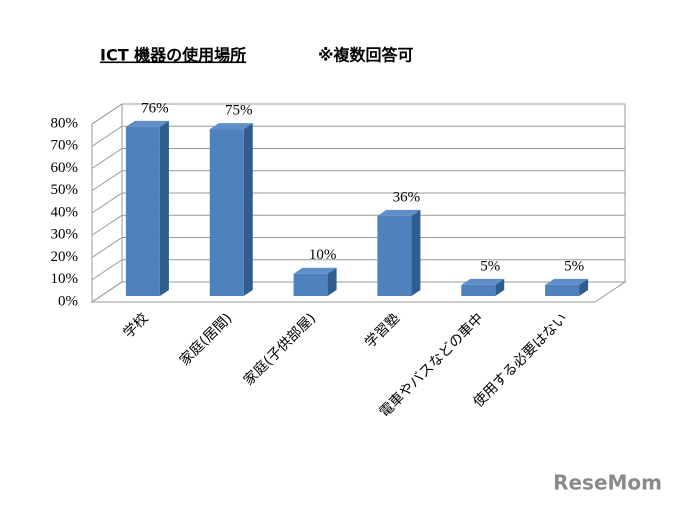 The width and height of the screenshot is (675, 511). What do you see at coordinates (68, 301) in the screenshot?
I see `y-tick-label: 0%` at bounding box center [68, 301].